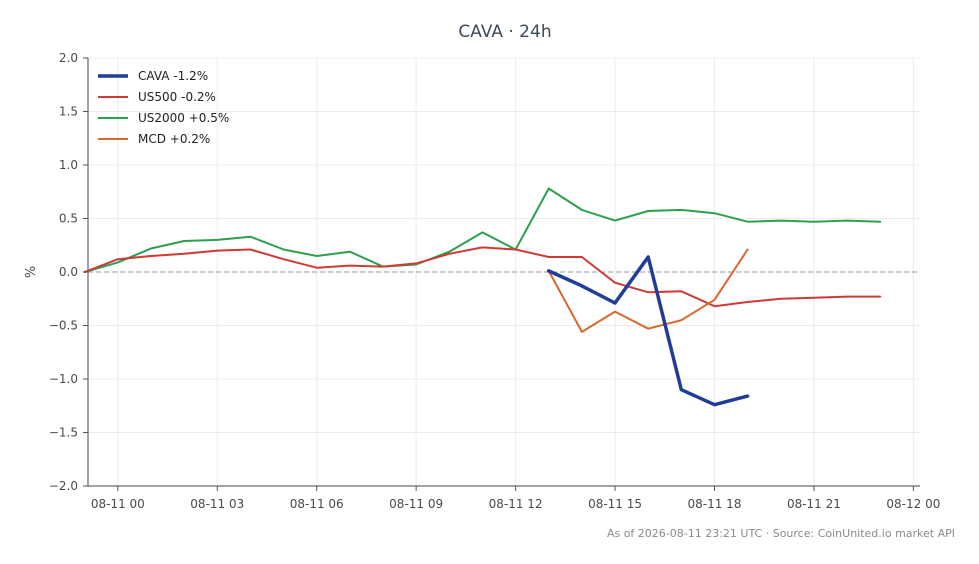 The height and width of the screenshot is (564, 979). I want to click on y-axis-ticks: 2.0 1.5 1.0 0.5 0.0 −0.5 −1.0 −1.5 −2.0, so click(68, 272).